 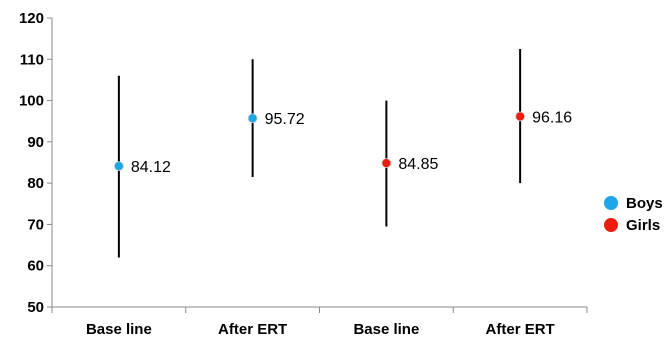 What do you see at coordinates (151, 167) in the screenshot?
I see `data-label: 84.12` at bounding box center [151, 167].